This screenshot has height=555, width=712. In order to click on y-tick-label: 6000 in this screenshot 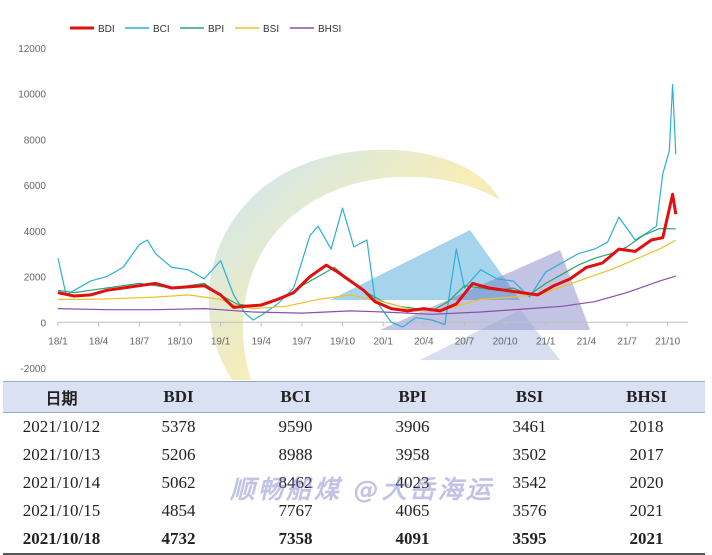, I will do `click(35, 186)`.